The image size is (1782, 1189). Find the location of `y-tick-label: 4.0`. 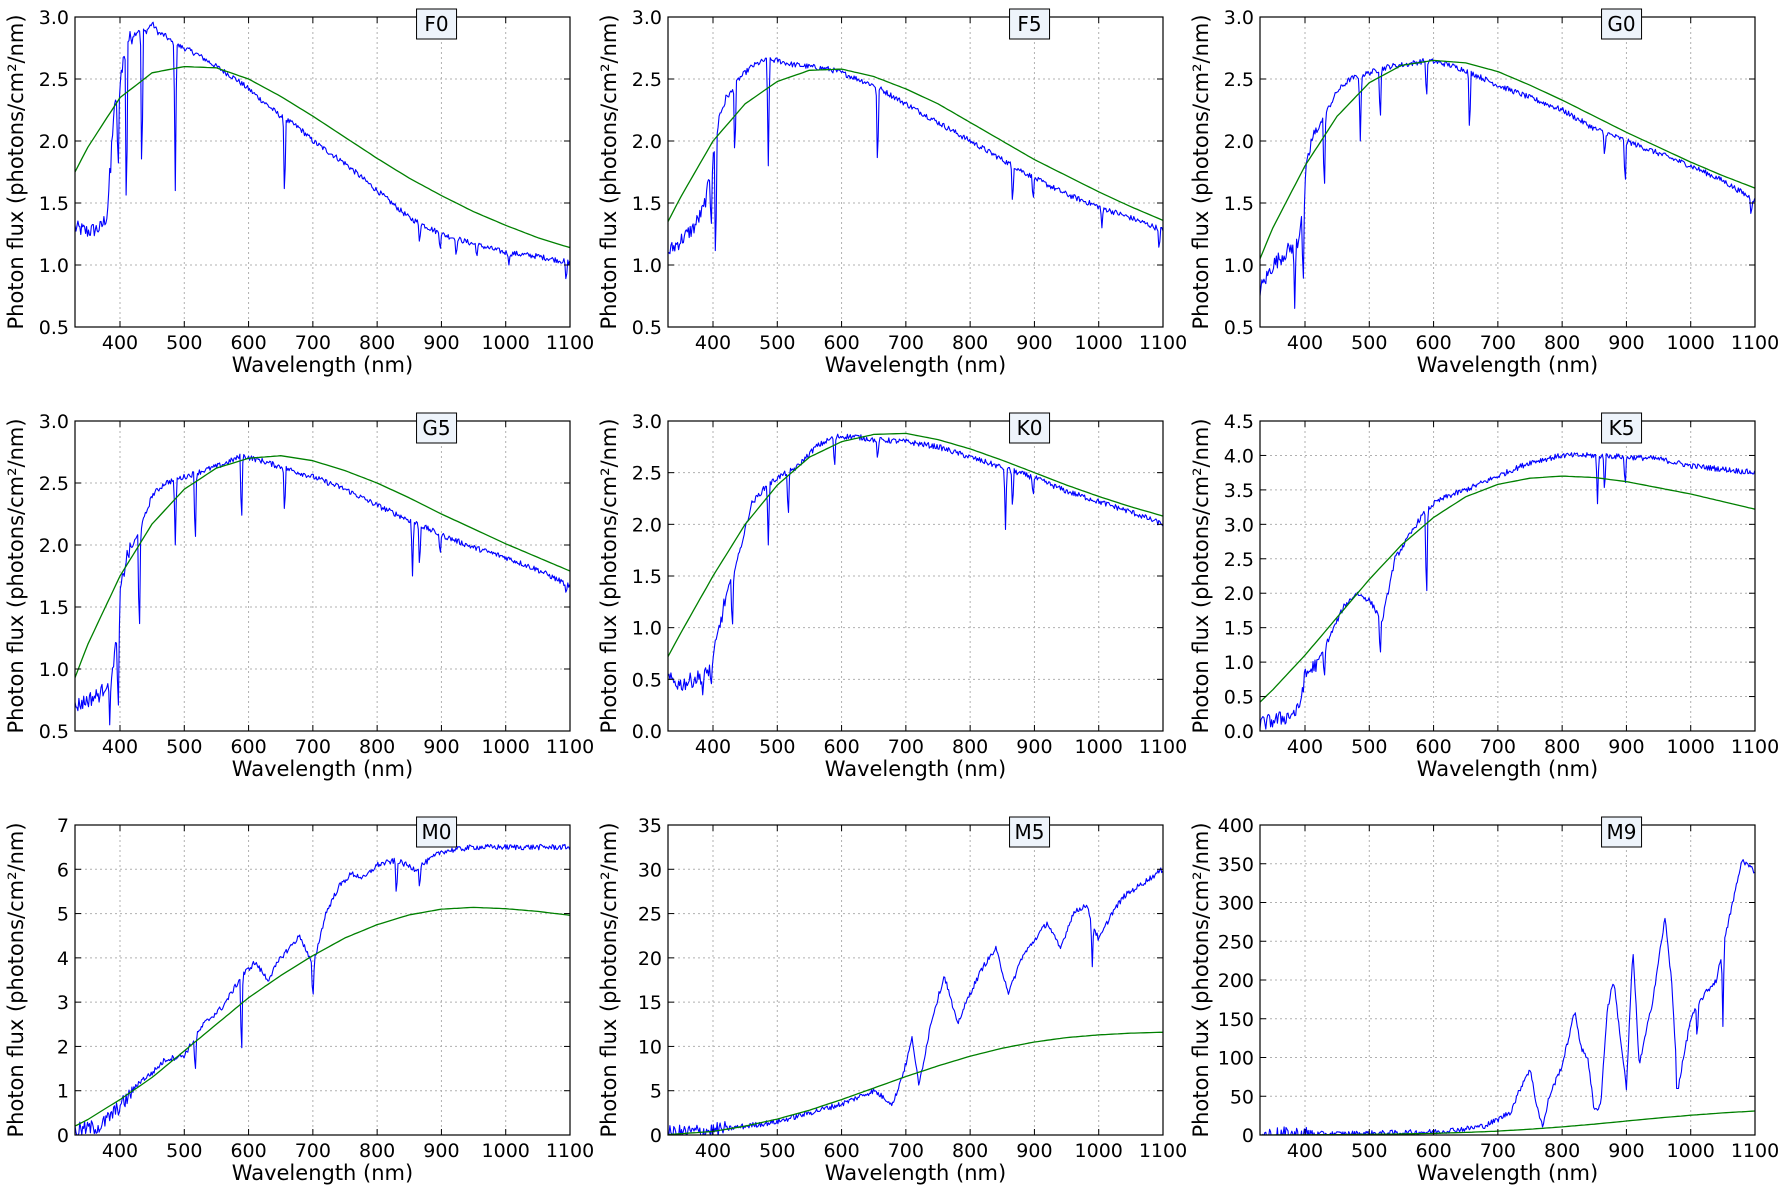

y-tick-label: 4.0 is located at coordinates (1239, 456).